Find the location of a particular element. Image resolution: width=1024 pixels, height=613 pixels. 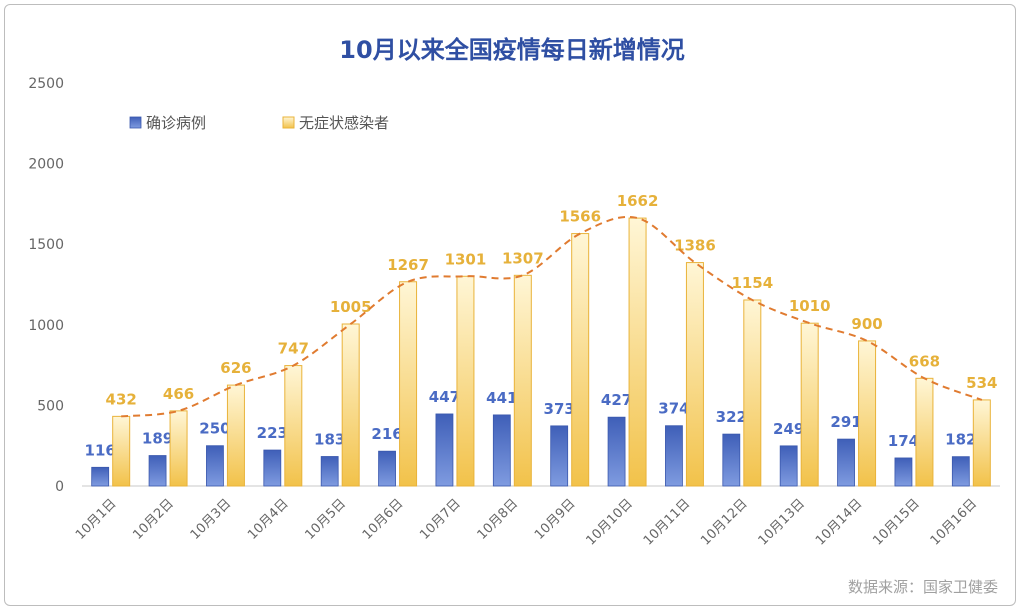

x-category-label: 10月2日 is located at coordinates (153, 519).